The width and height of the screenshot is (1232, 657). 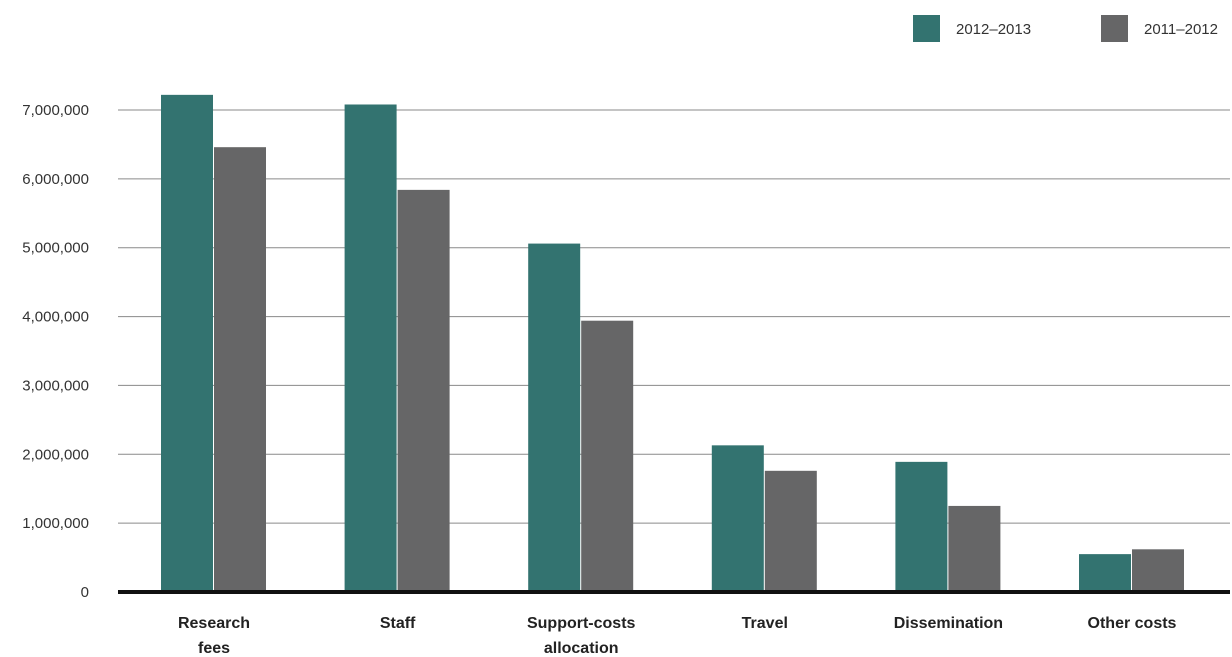 I want to click on category-label: Support-costs, so click(x=581, y=623).